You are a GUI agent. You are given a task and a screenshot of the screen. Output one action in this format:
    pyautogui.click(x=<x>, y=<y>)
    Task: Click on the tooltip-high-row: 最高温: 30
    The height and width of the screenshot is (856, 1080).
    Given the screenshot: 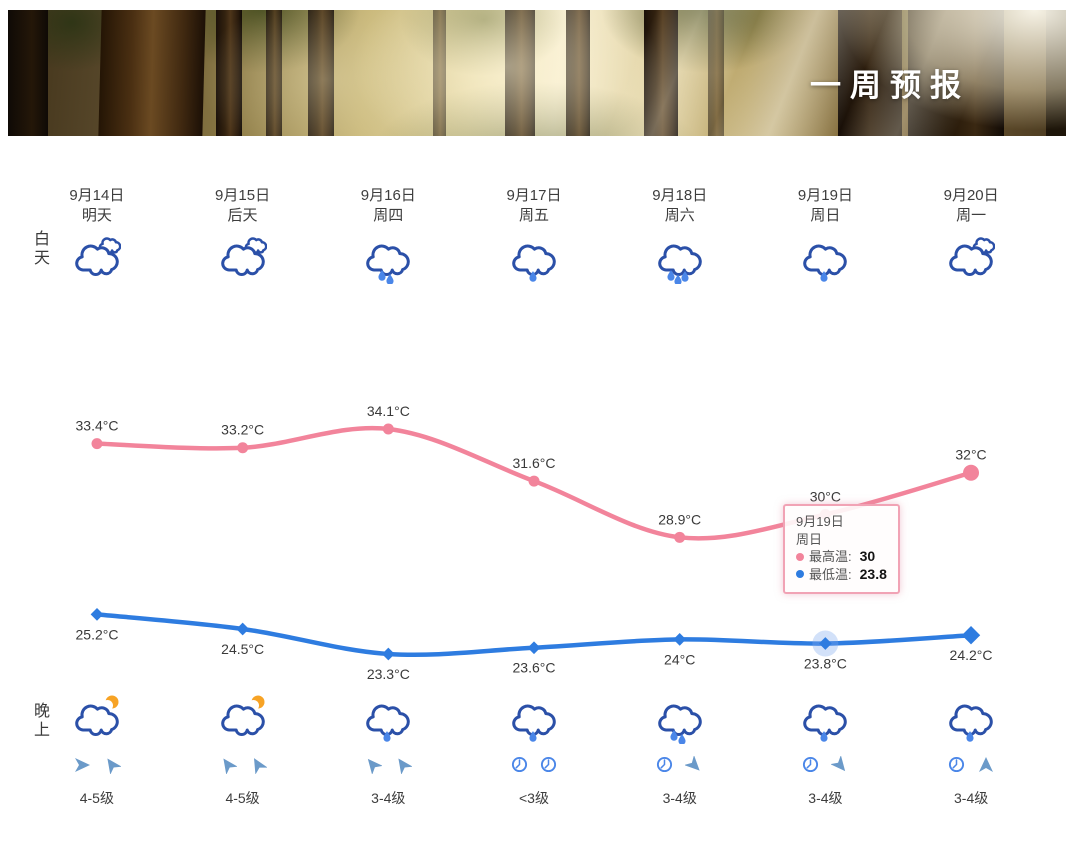 What is the action you would take?
    pyautogui.click(x=841, y=557)
    